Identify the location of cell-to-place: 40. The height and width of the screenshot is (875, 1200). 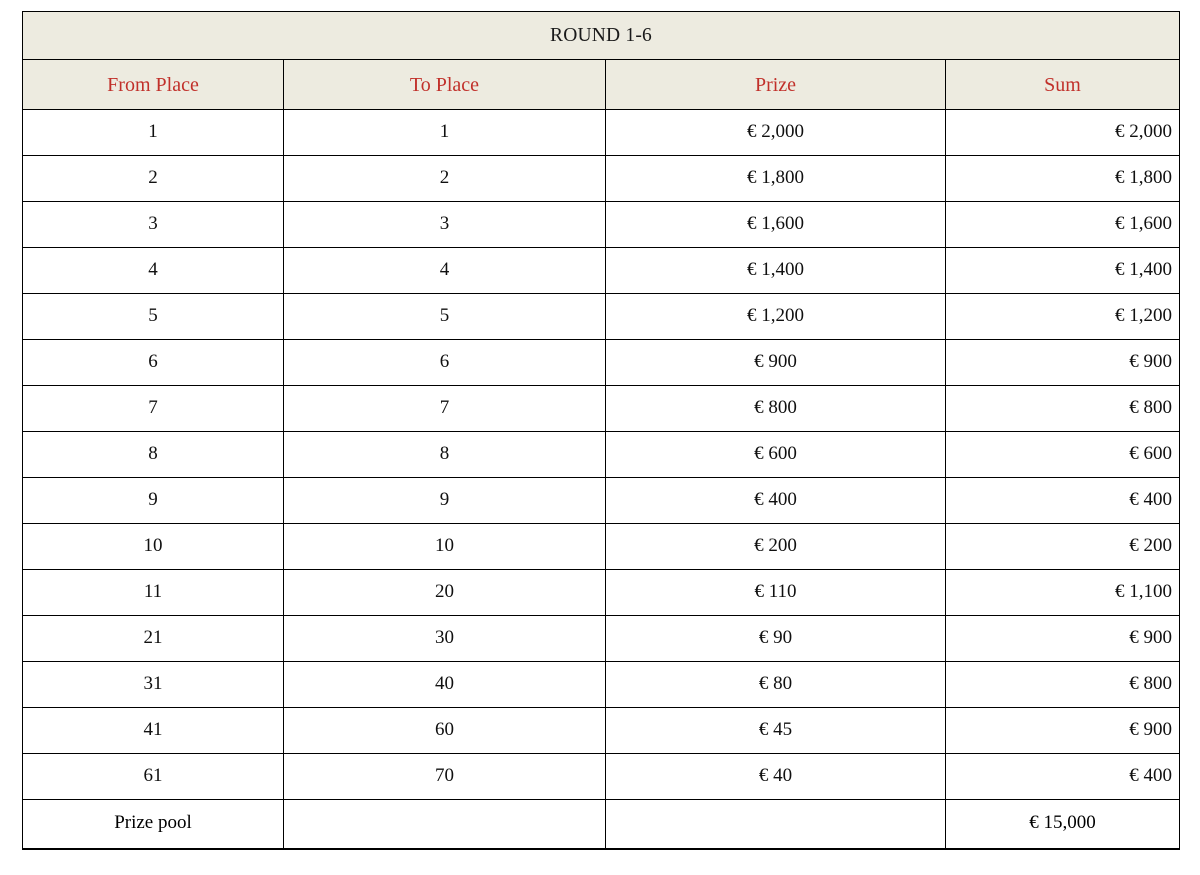
(444, 684).